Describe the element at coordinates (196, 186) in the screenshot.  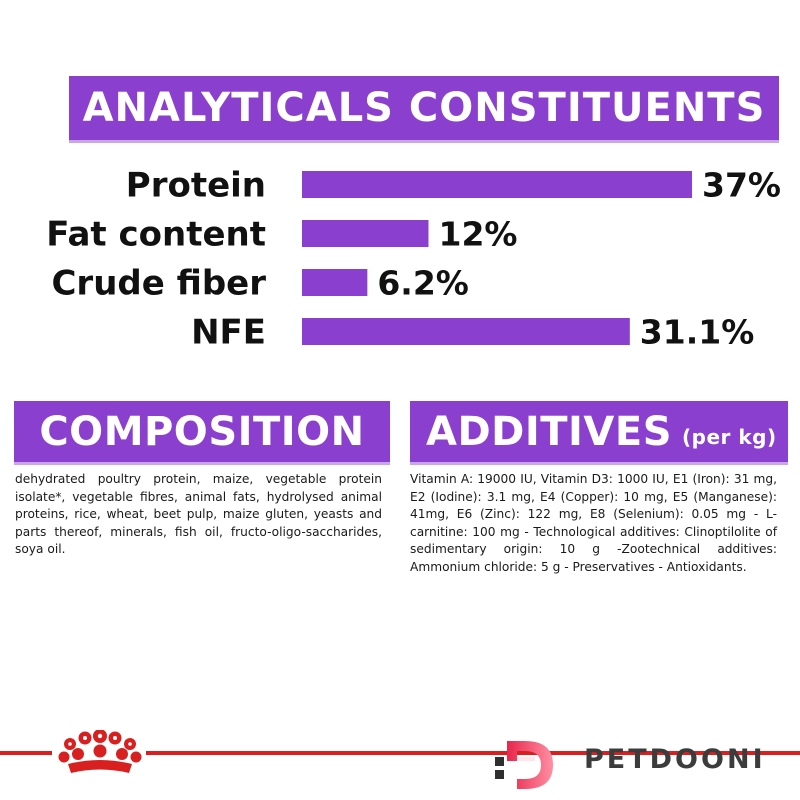
I see `category-label: Protein` at that location.